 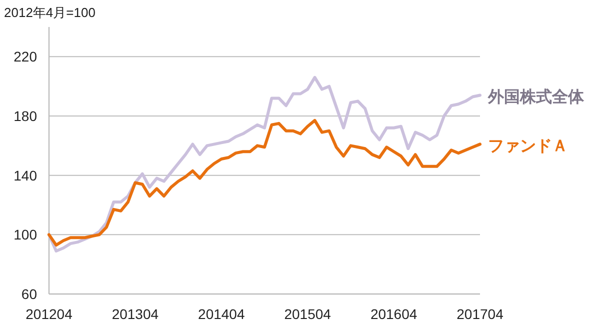 I want to click on y-tick-label: 140, so click(x=26, y=175).